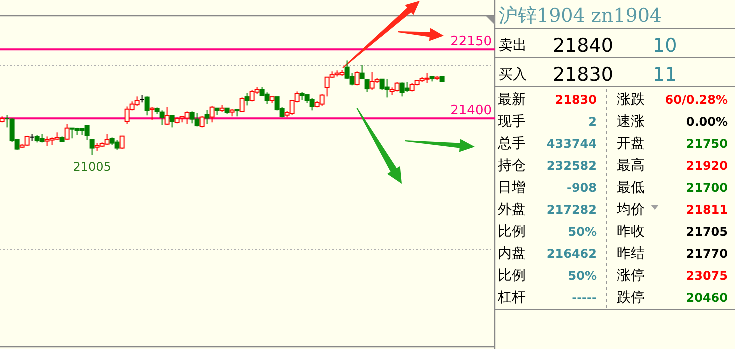  Describe the element at coordinates (92, 167) in the screenshot. I see `annotation: 21005` at that location.